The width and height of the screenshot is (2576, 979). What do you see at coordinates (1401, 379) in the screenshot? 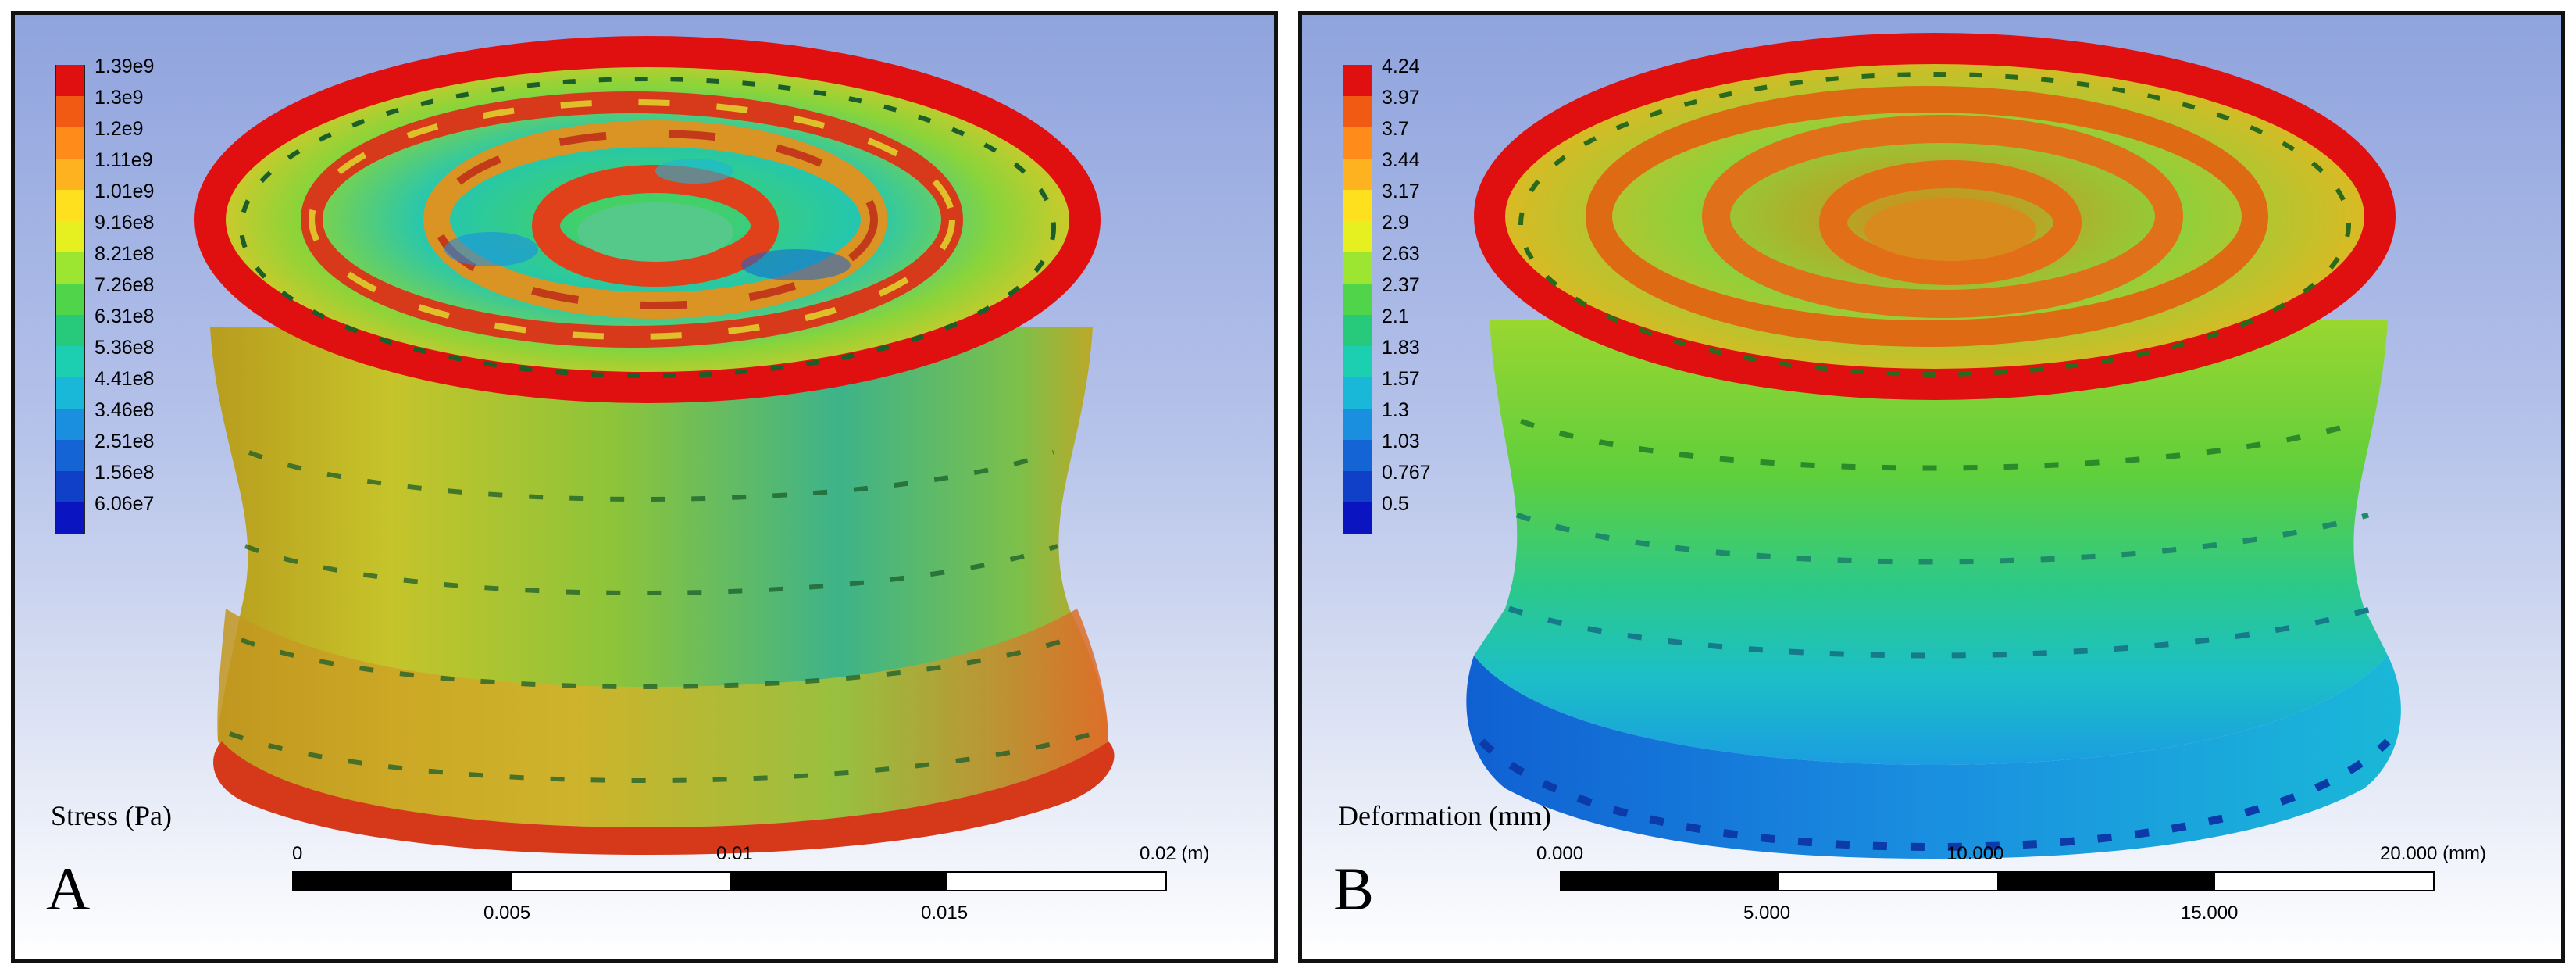
I see `legend-label: 1.57` at bounding box center [1401, 379].